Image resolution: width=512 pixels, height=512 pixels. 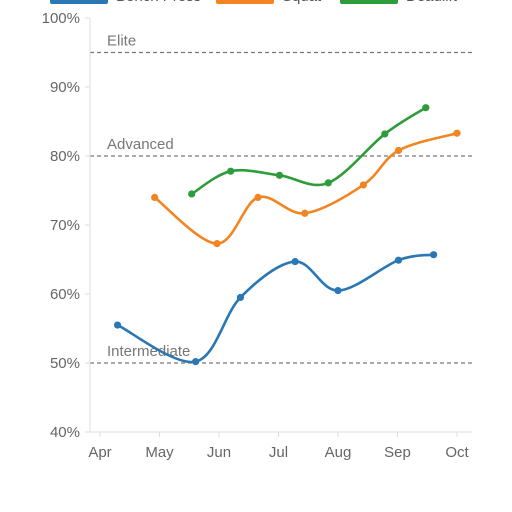 What do you see at coordinates (275, 308) in the screenshot?
I see `series-bench-press` at bounding box center [275, 308].